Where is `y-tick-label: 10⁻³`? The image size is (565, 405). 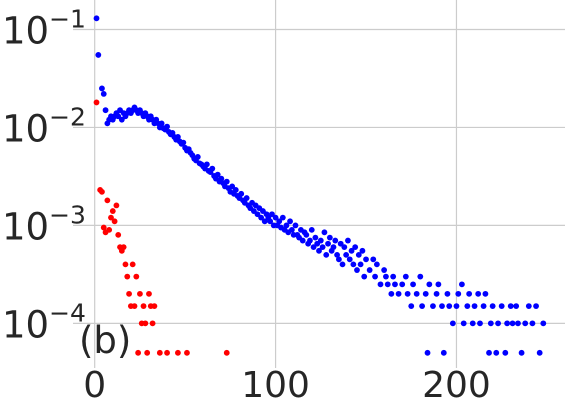 y-tick-label: 10⁻³ is located at coordinates (44, 224).